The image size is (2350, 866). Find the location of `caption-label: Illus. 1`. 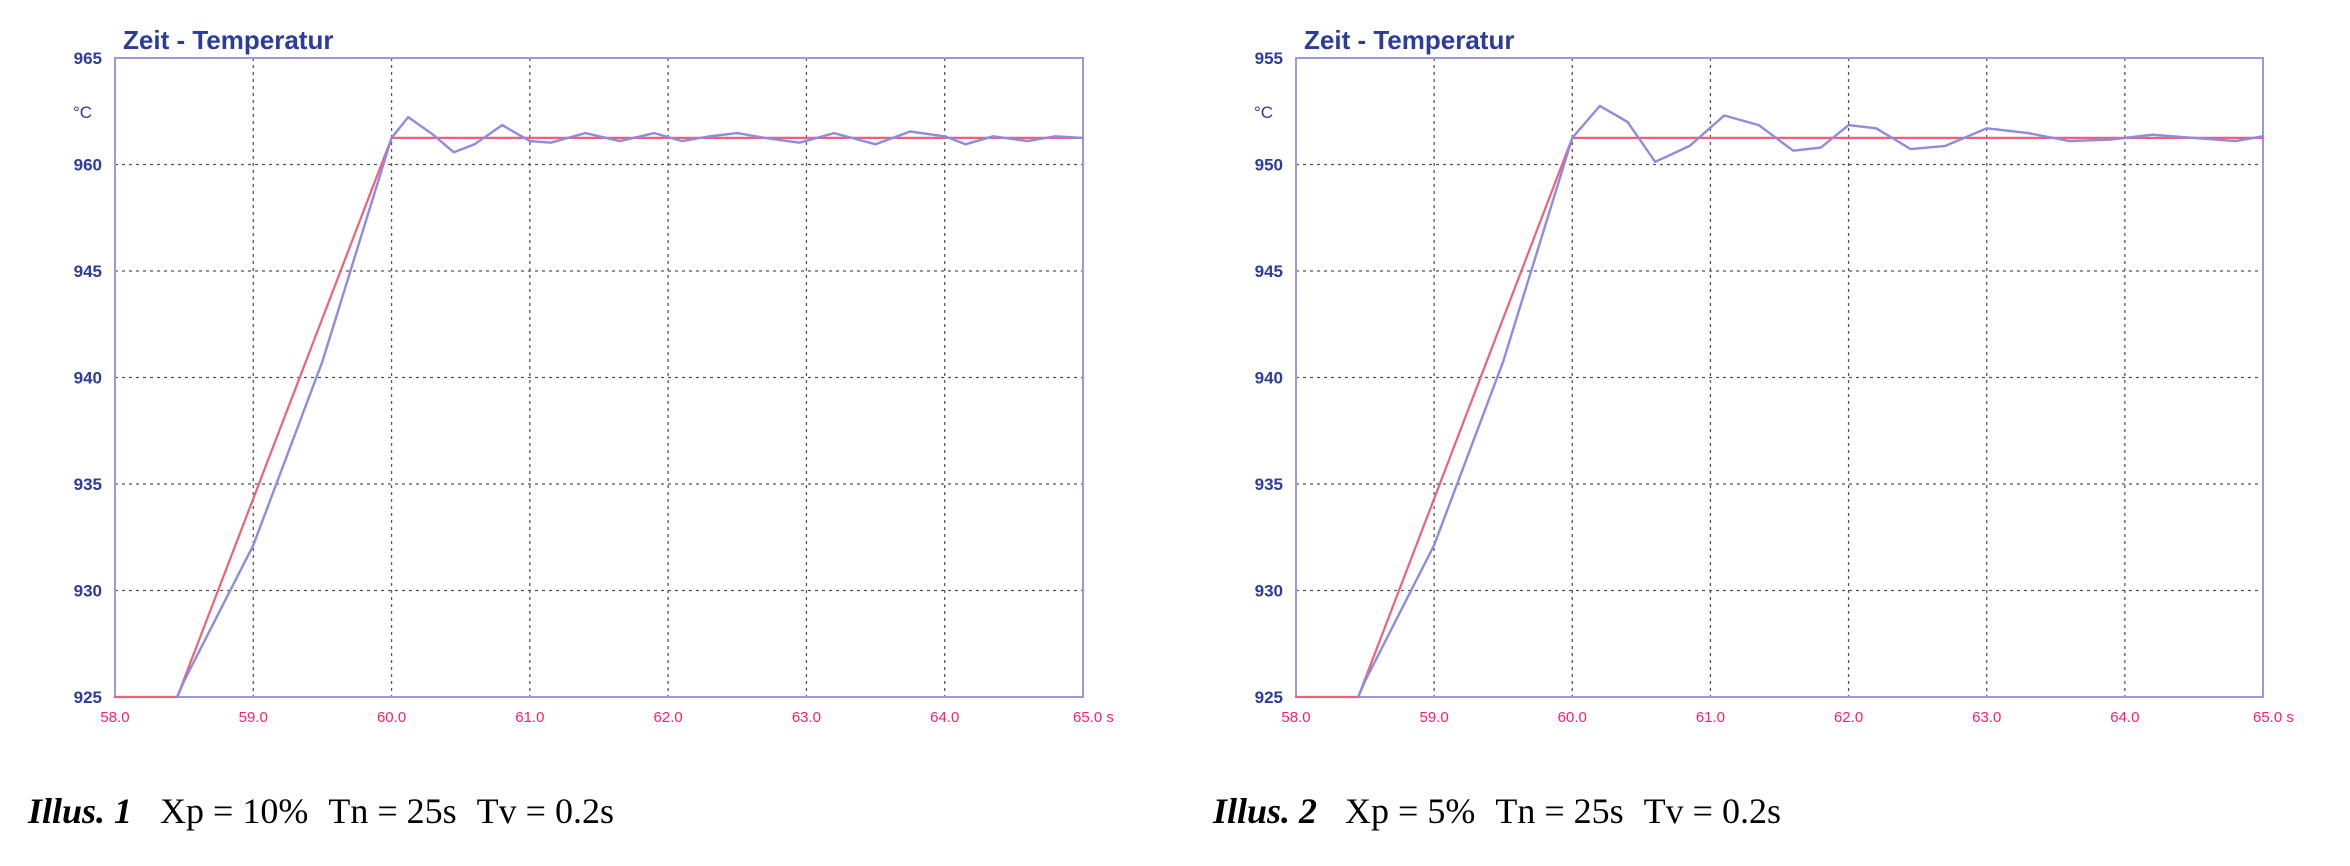

caption-label: Illus. 1 is located at coordinates (80, 811).